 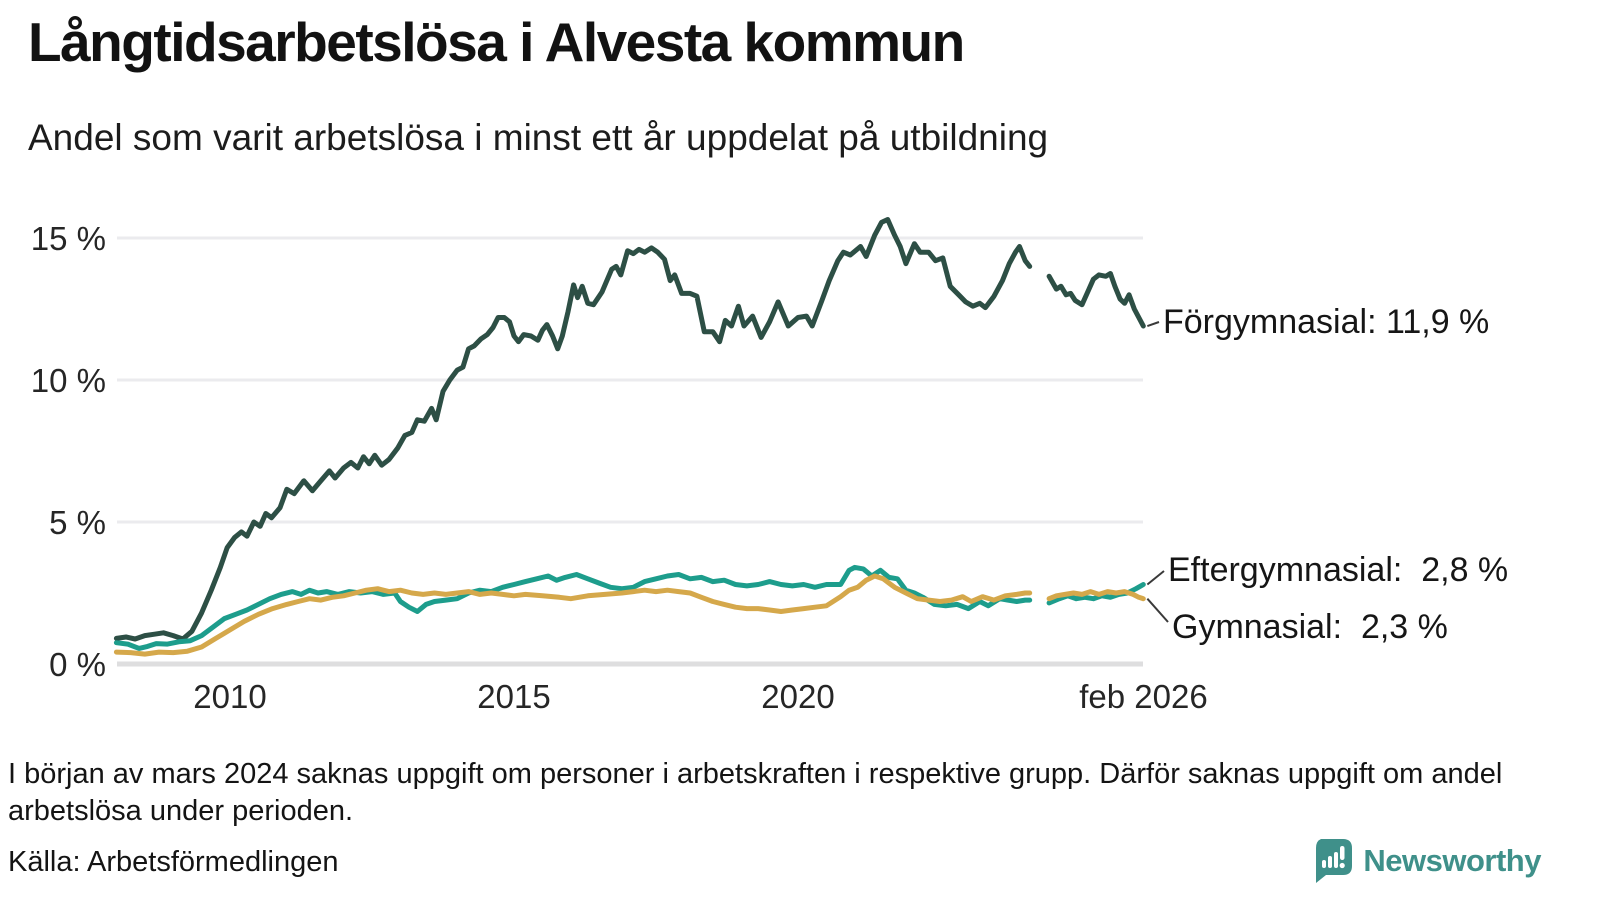 What do you see at coordinates (68, 380) in the screenshot?
I see `y-axis-tick-label: 10 %` at bounding box center [68, 380].